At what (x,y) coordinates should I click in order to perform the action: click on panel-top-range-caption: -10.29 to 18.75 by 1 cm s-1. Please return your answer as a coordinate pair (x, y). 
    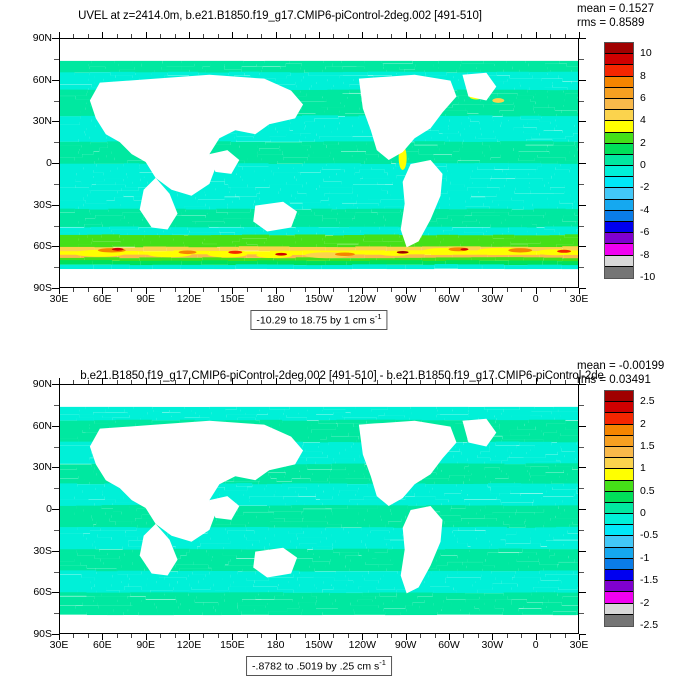
    Looking at the image, I should click on (319, 320).